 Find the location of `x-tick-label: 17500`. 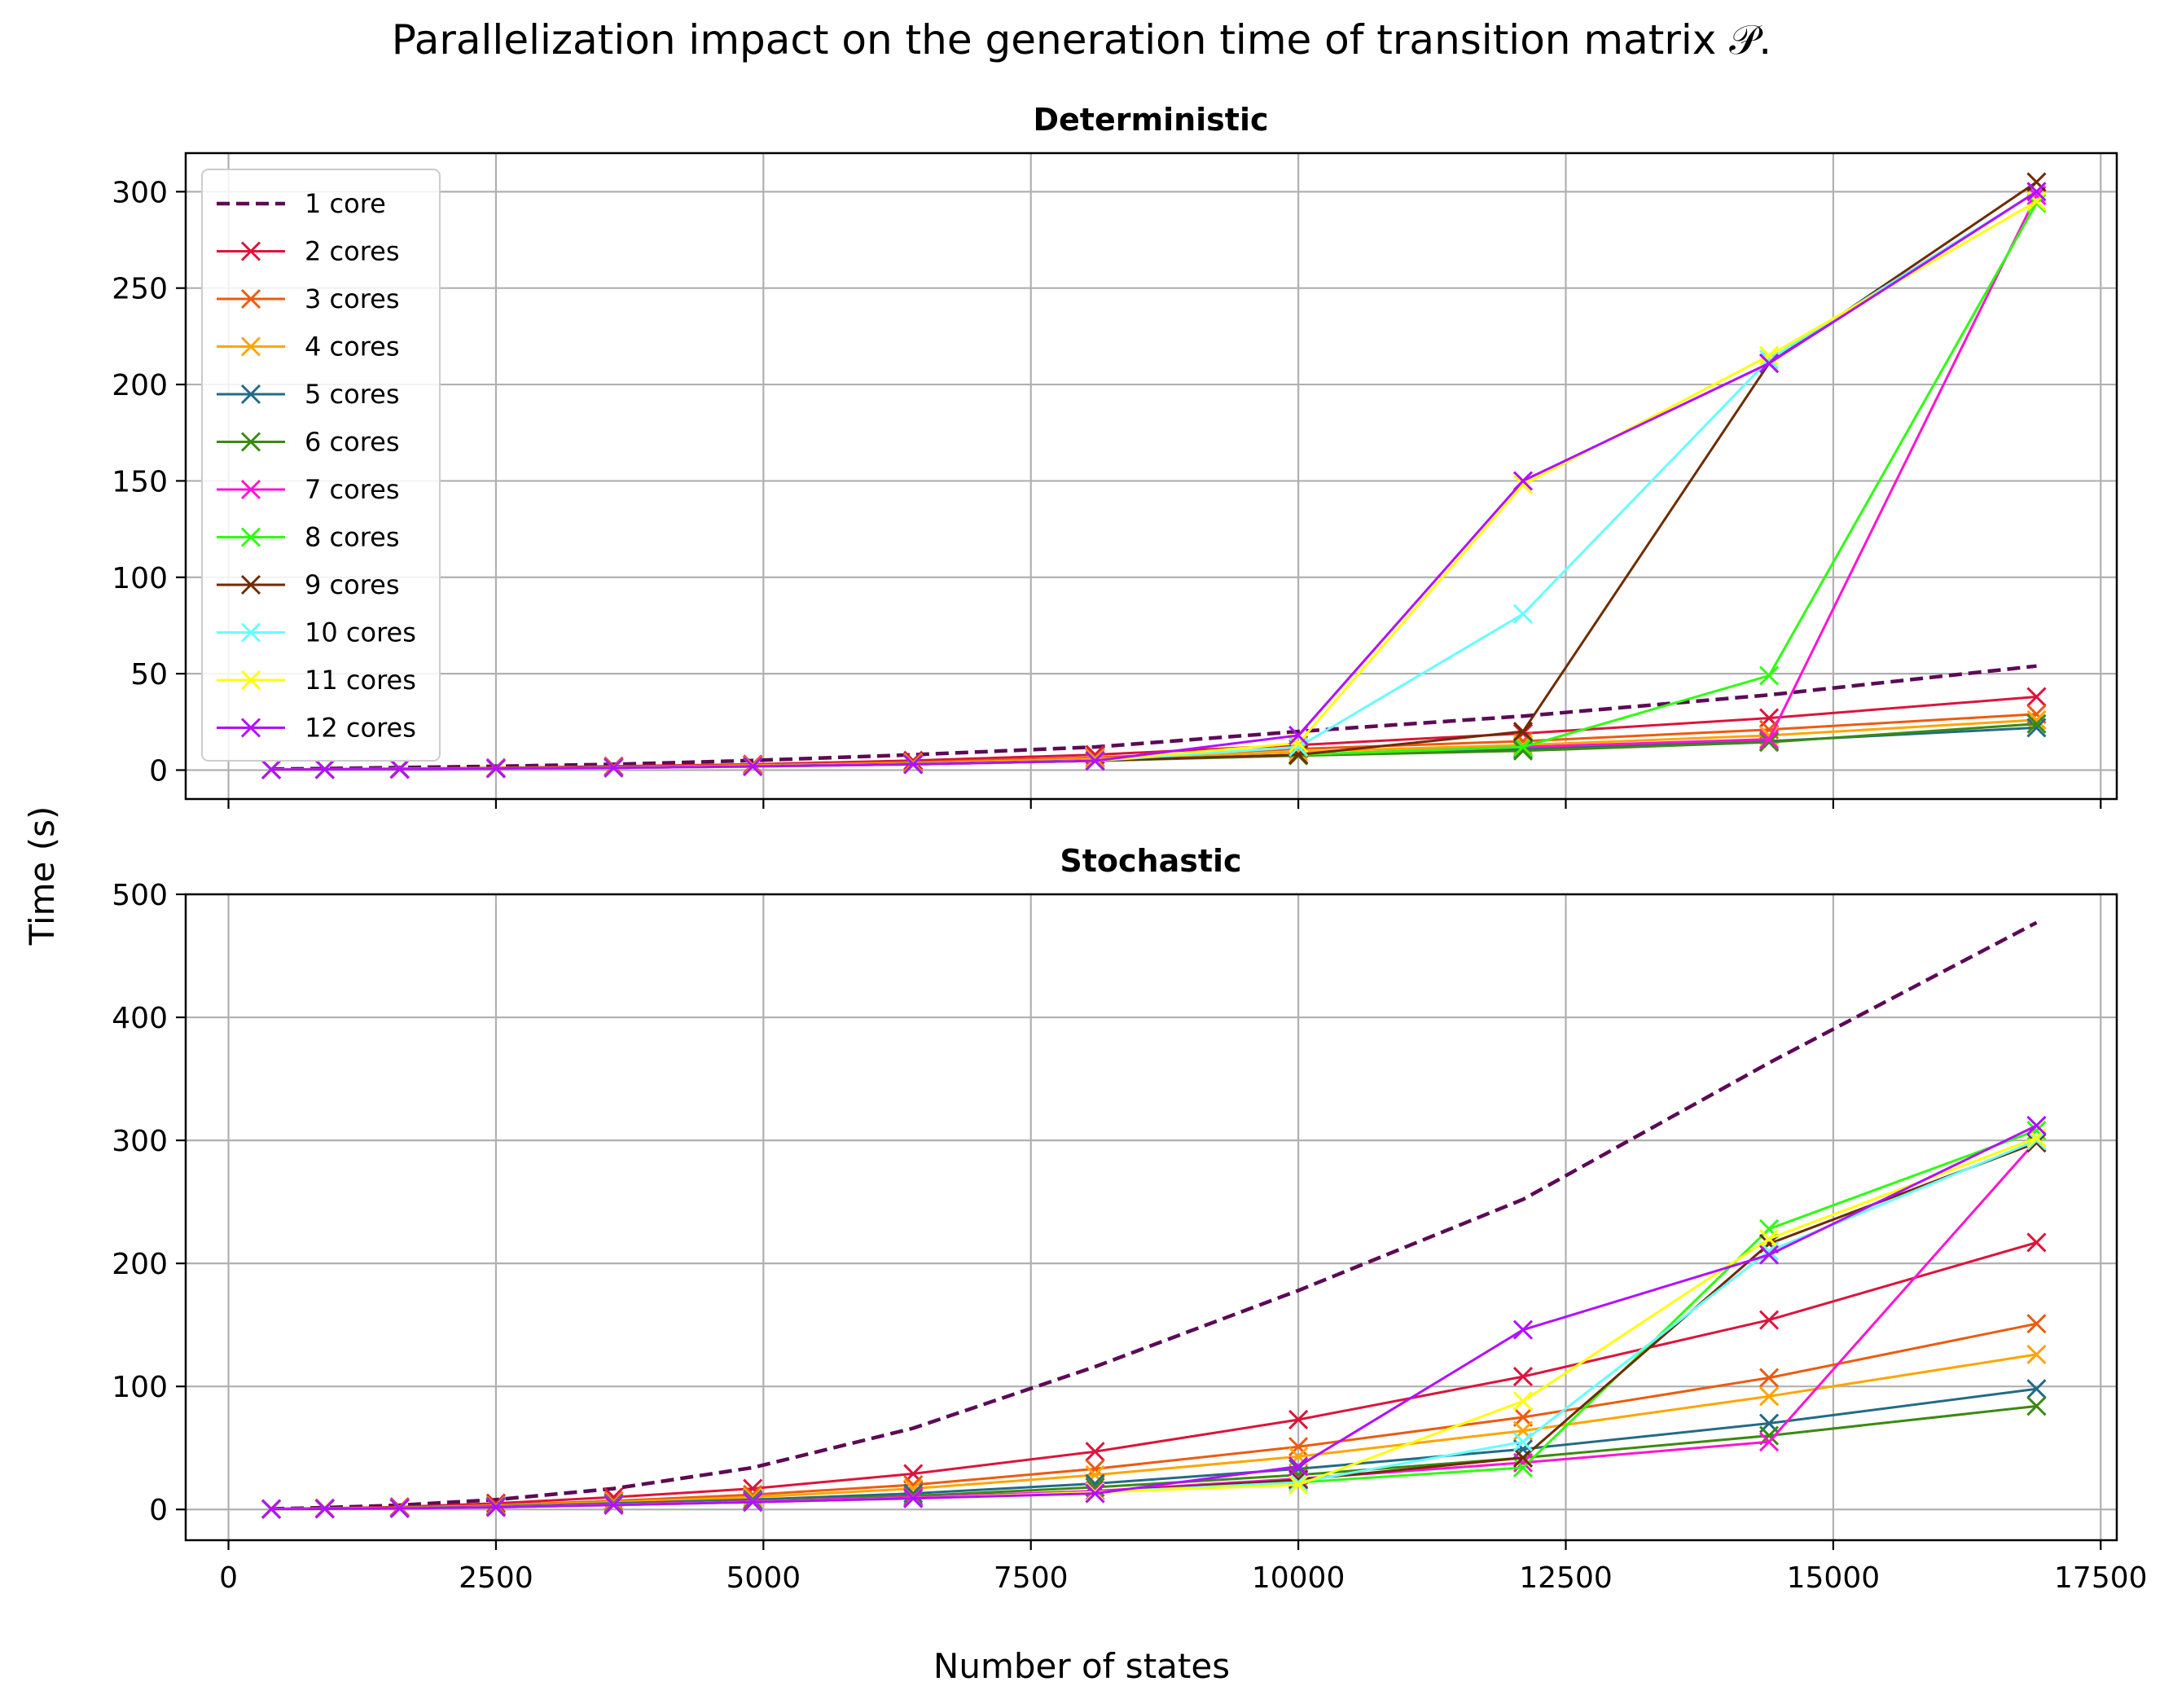

x-tick-label: 17500 is located at coordinates (2101, 1578).